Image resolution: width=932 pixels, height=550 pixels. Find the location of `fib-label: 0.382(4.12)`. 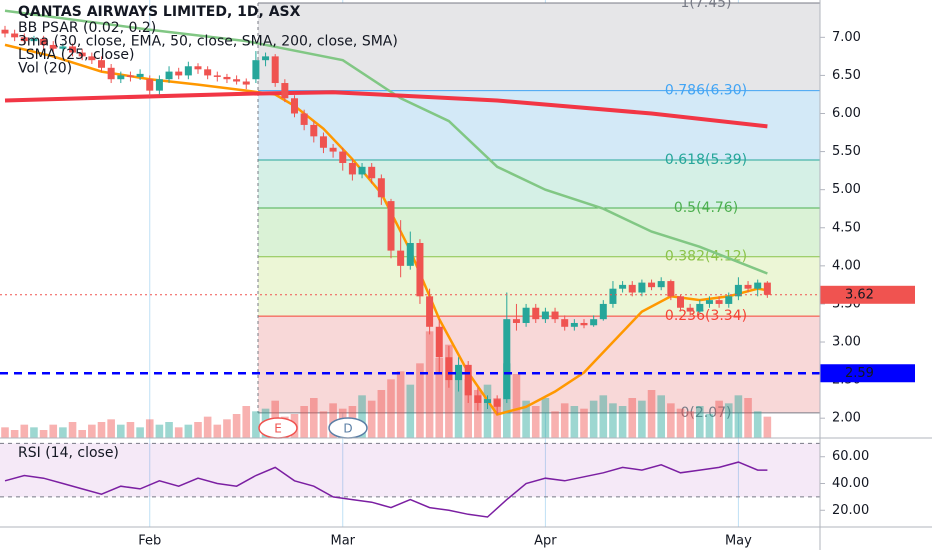

fib-label: 0.382(4.12) is located at coordinates (706, 257).